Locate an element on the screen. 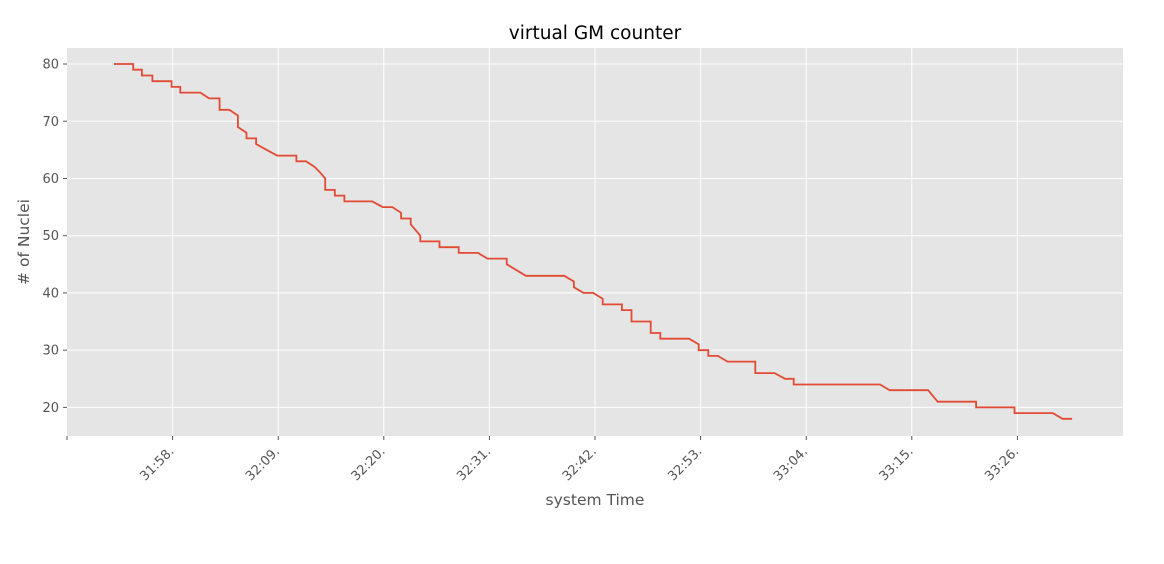 Image resolution: width=1164 pixels, height=564 pixels. y-tick-label: 40 is located at coordinates (50, 293).